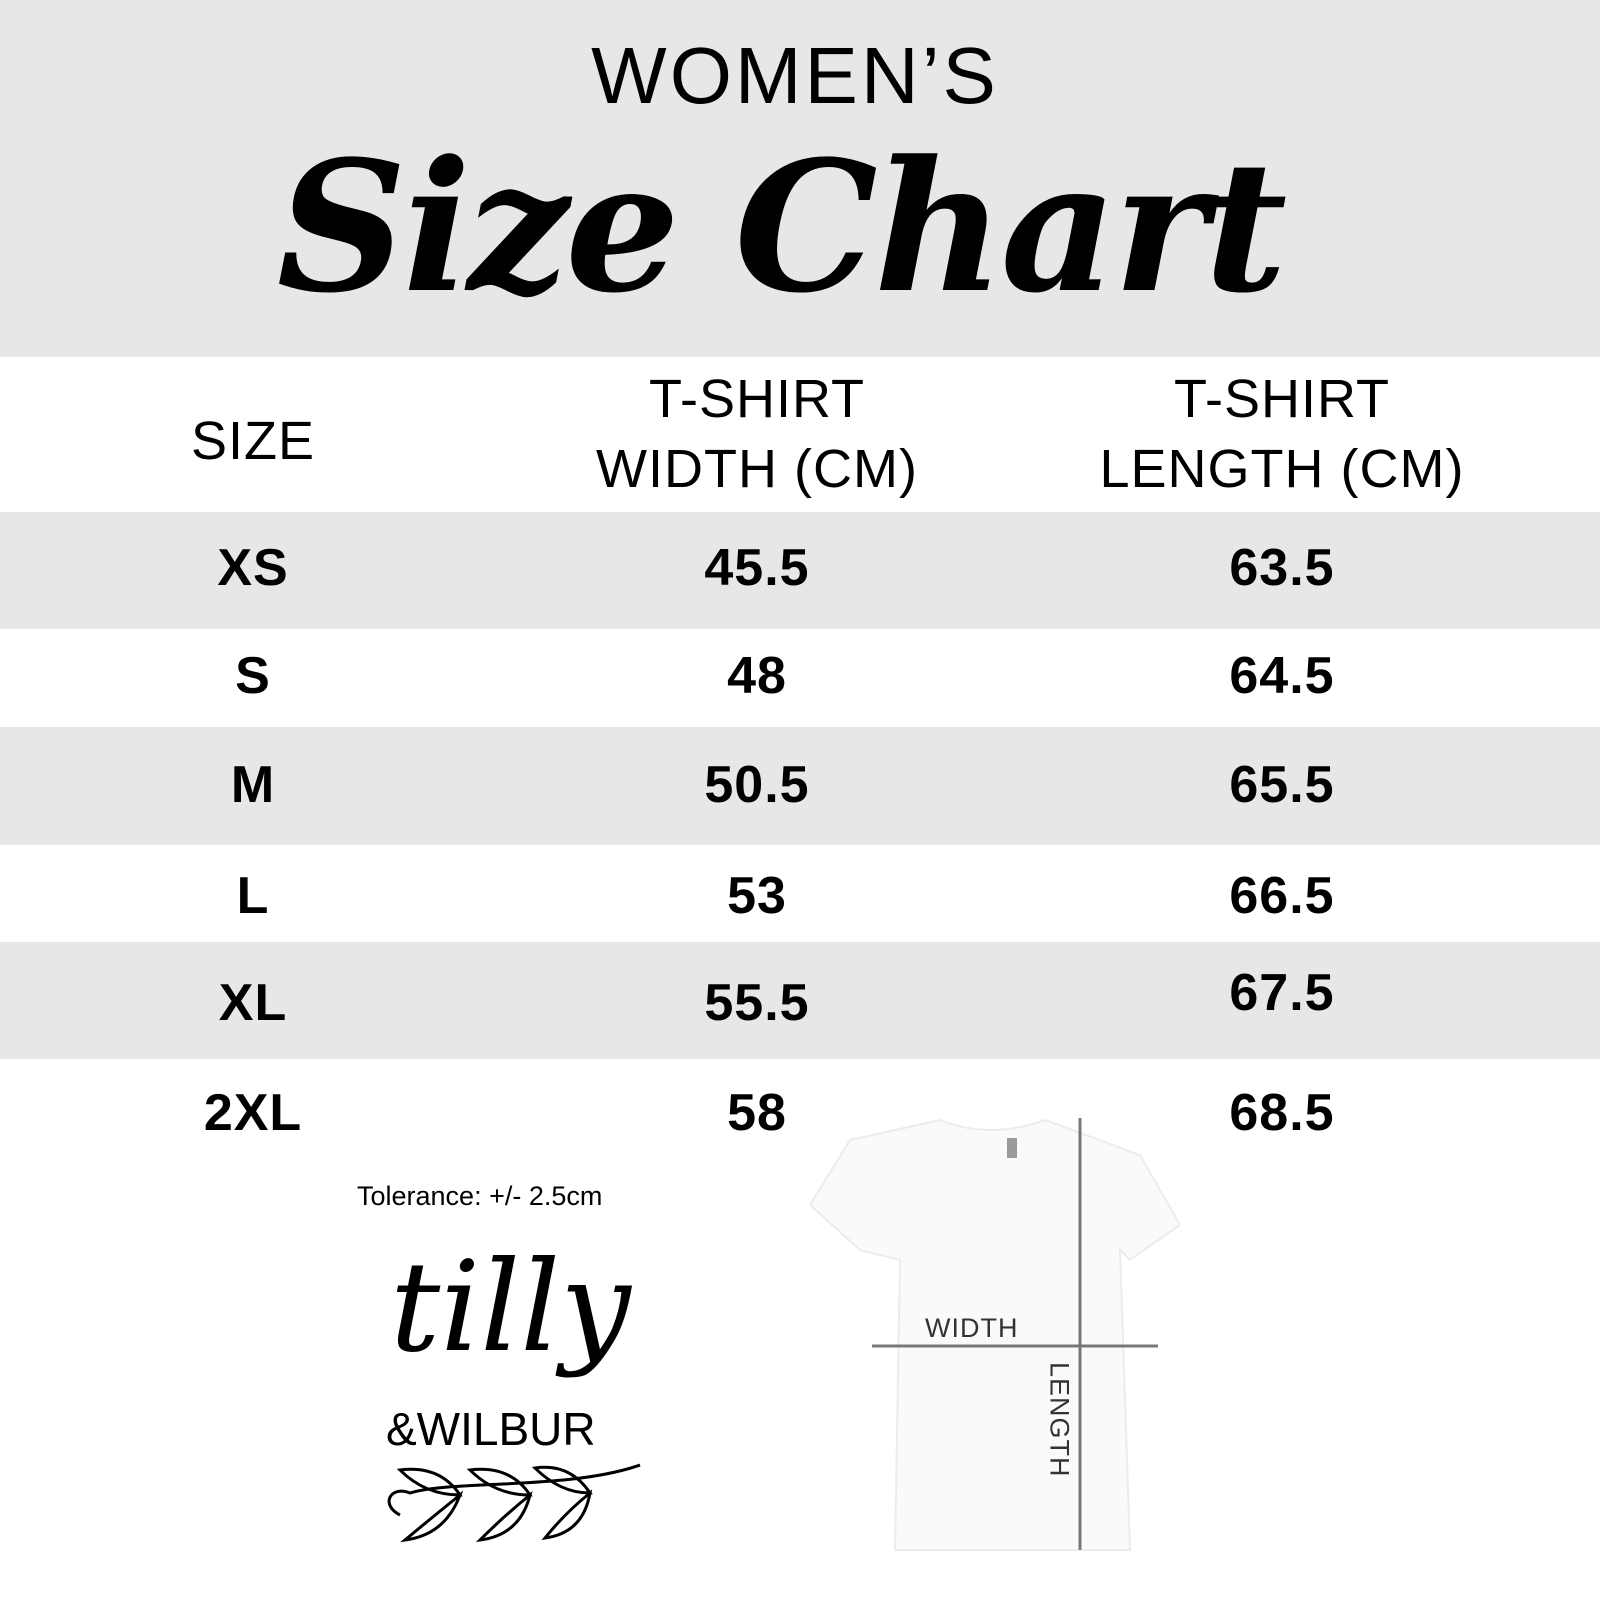  Describe the element at coordinates (1282, 1113) in the screenshot. I see `cell-length: 68.5` at that location.